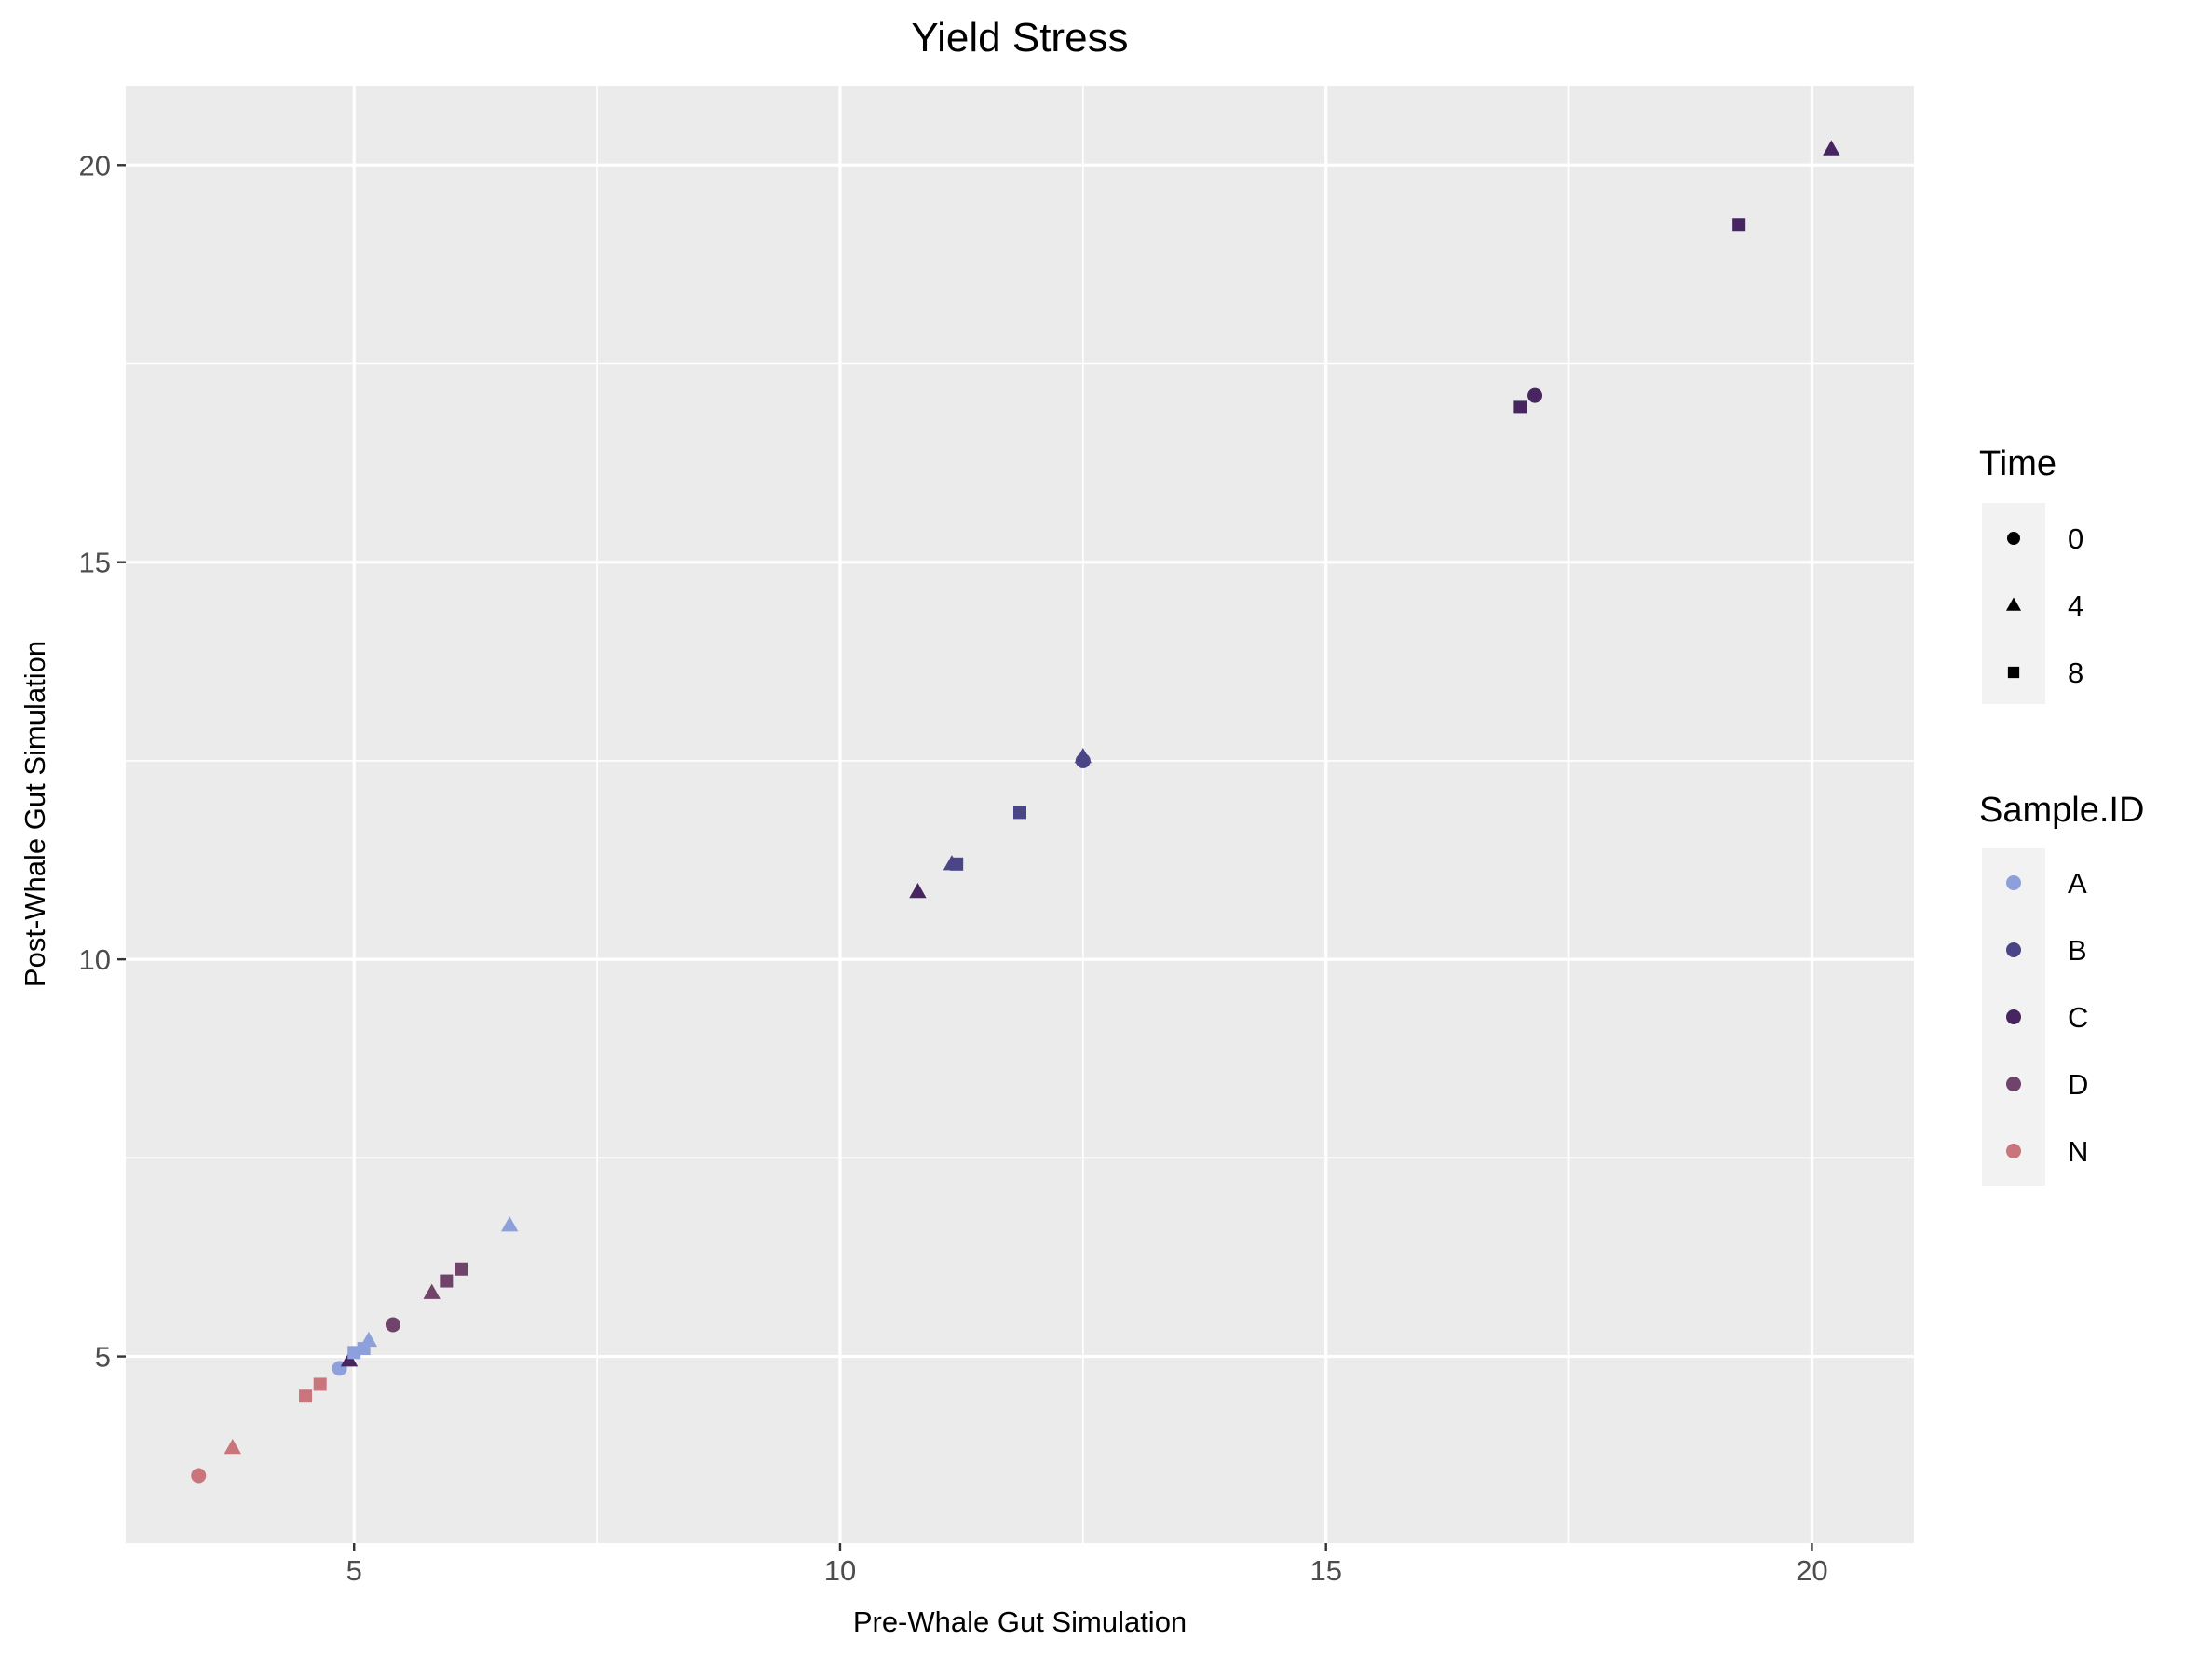 This screenshot has height=1653, width=2212. I want to click on y-axis-title: Post-Whale Gut Simulation, so click(35, 814).